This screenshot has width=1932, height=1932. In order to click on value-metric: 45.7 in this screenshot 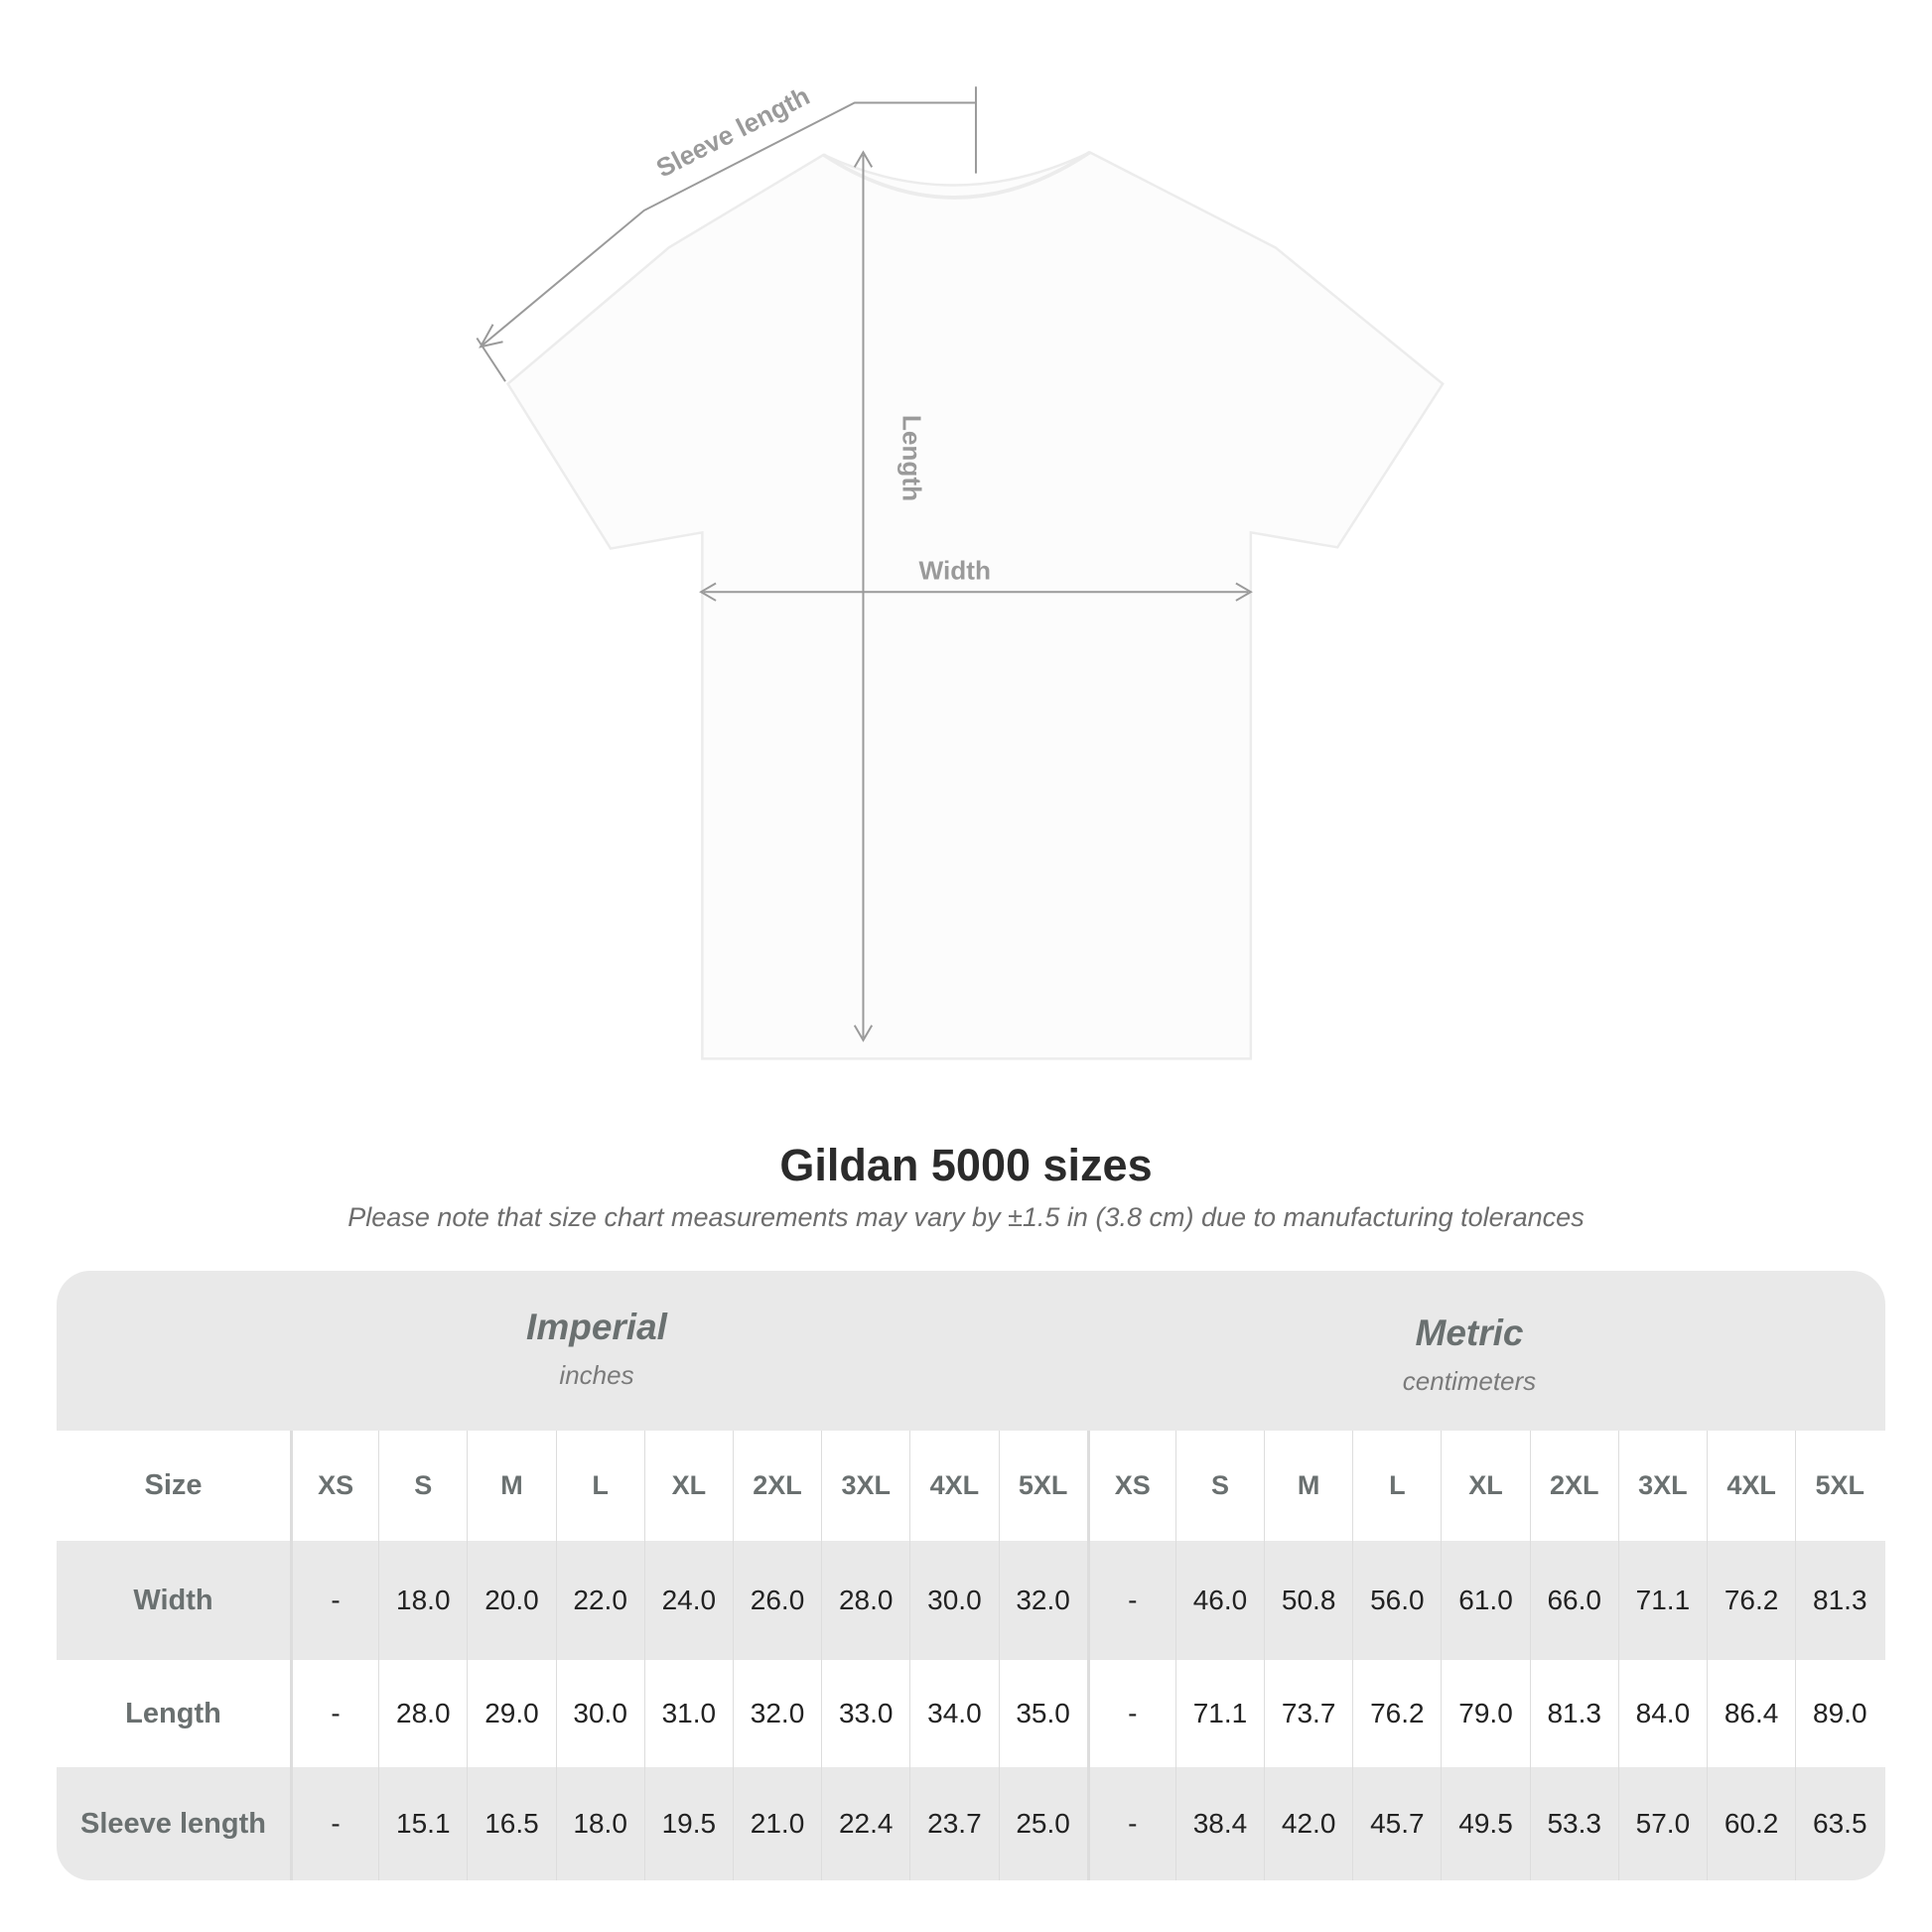, I will do `click(1396, 1823)`.